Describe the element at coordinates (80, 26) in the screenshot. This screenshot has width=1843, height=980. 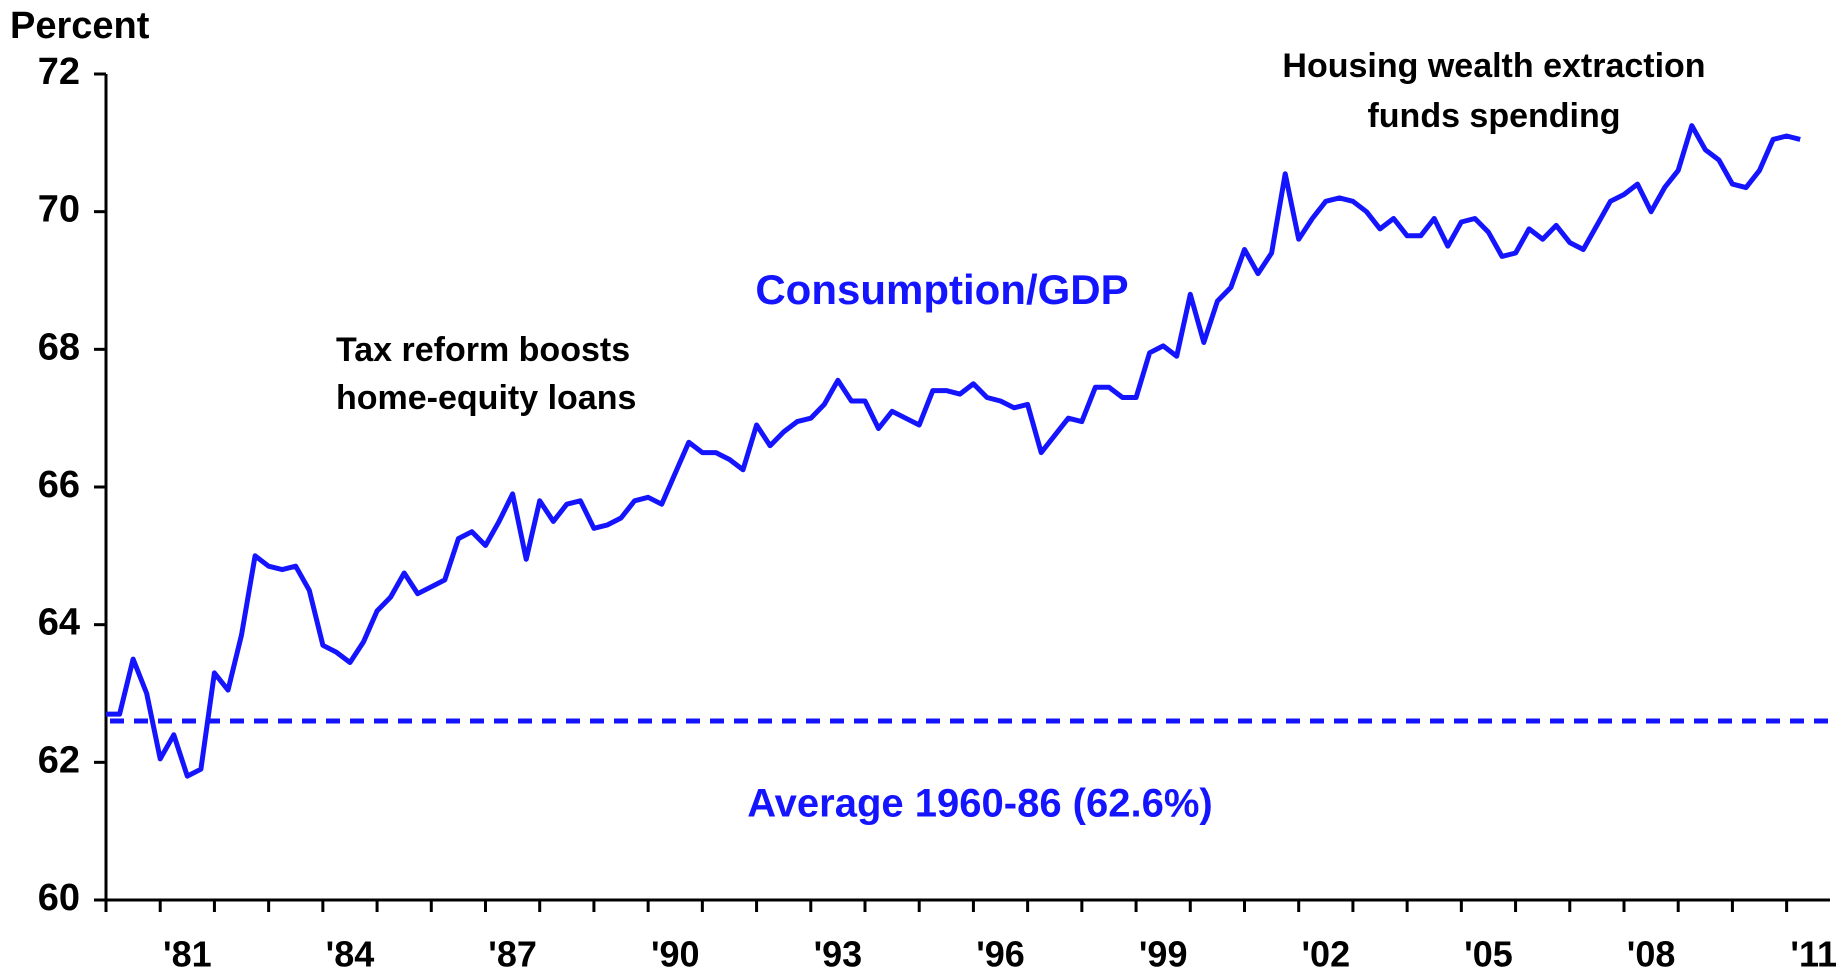
I see `y-axis-label: Percent` at that location.